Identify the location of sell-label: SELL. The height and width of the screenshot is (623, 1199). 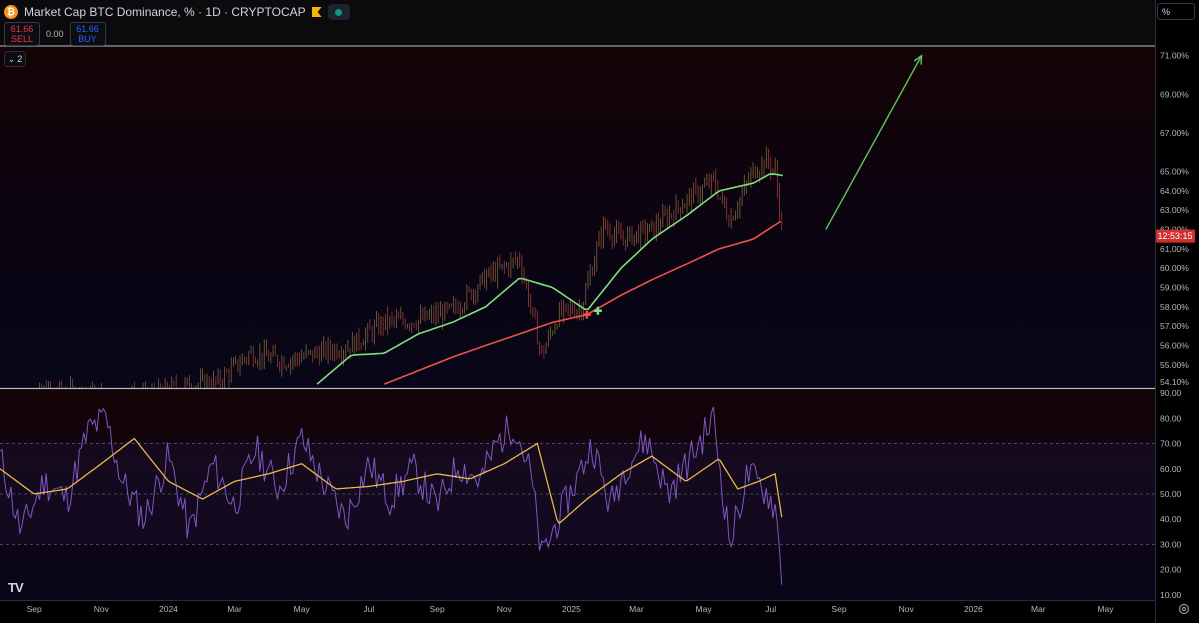
(22, 39).